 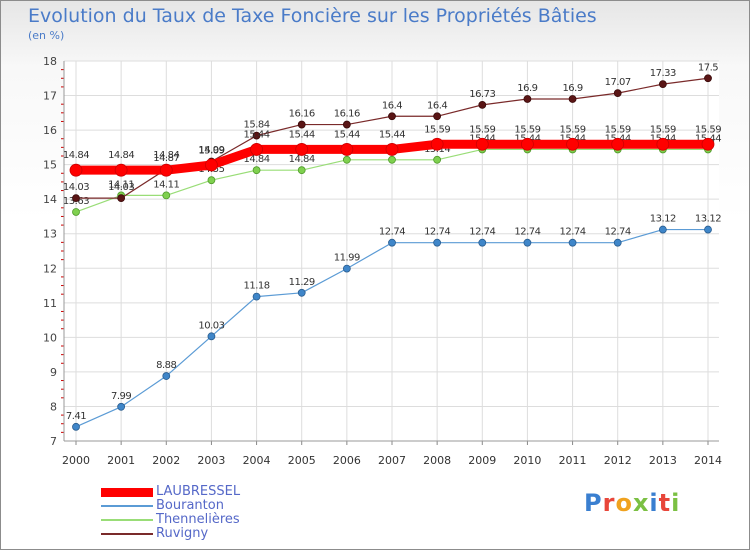 I want to click on x-tick-label: 2001, so click(x=121, y=460).